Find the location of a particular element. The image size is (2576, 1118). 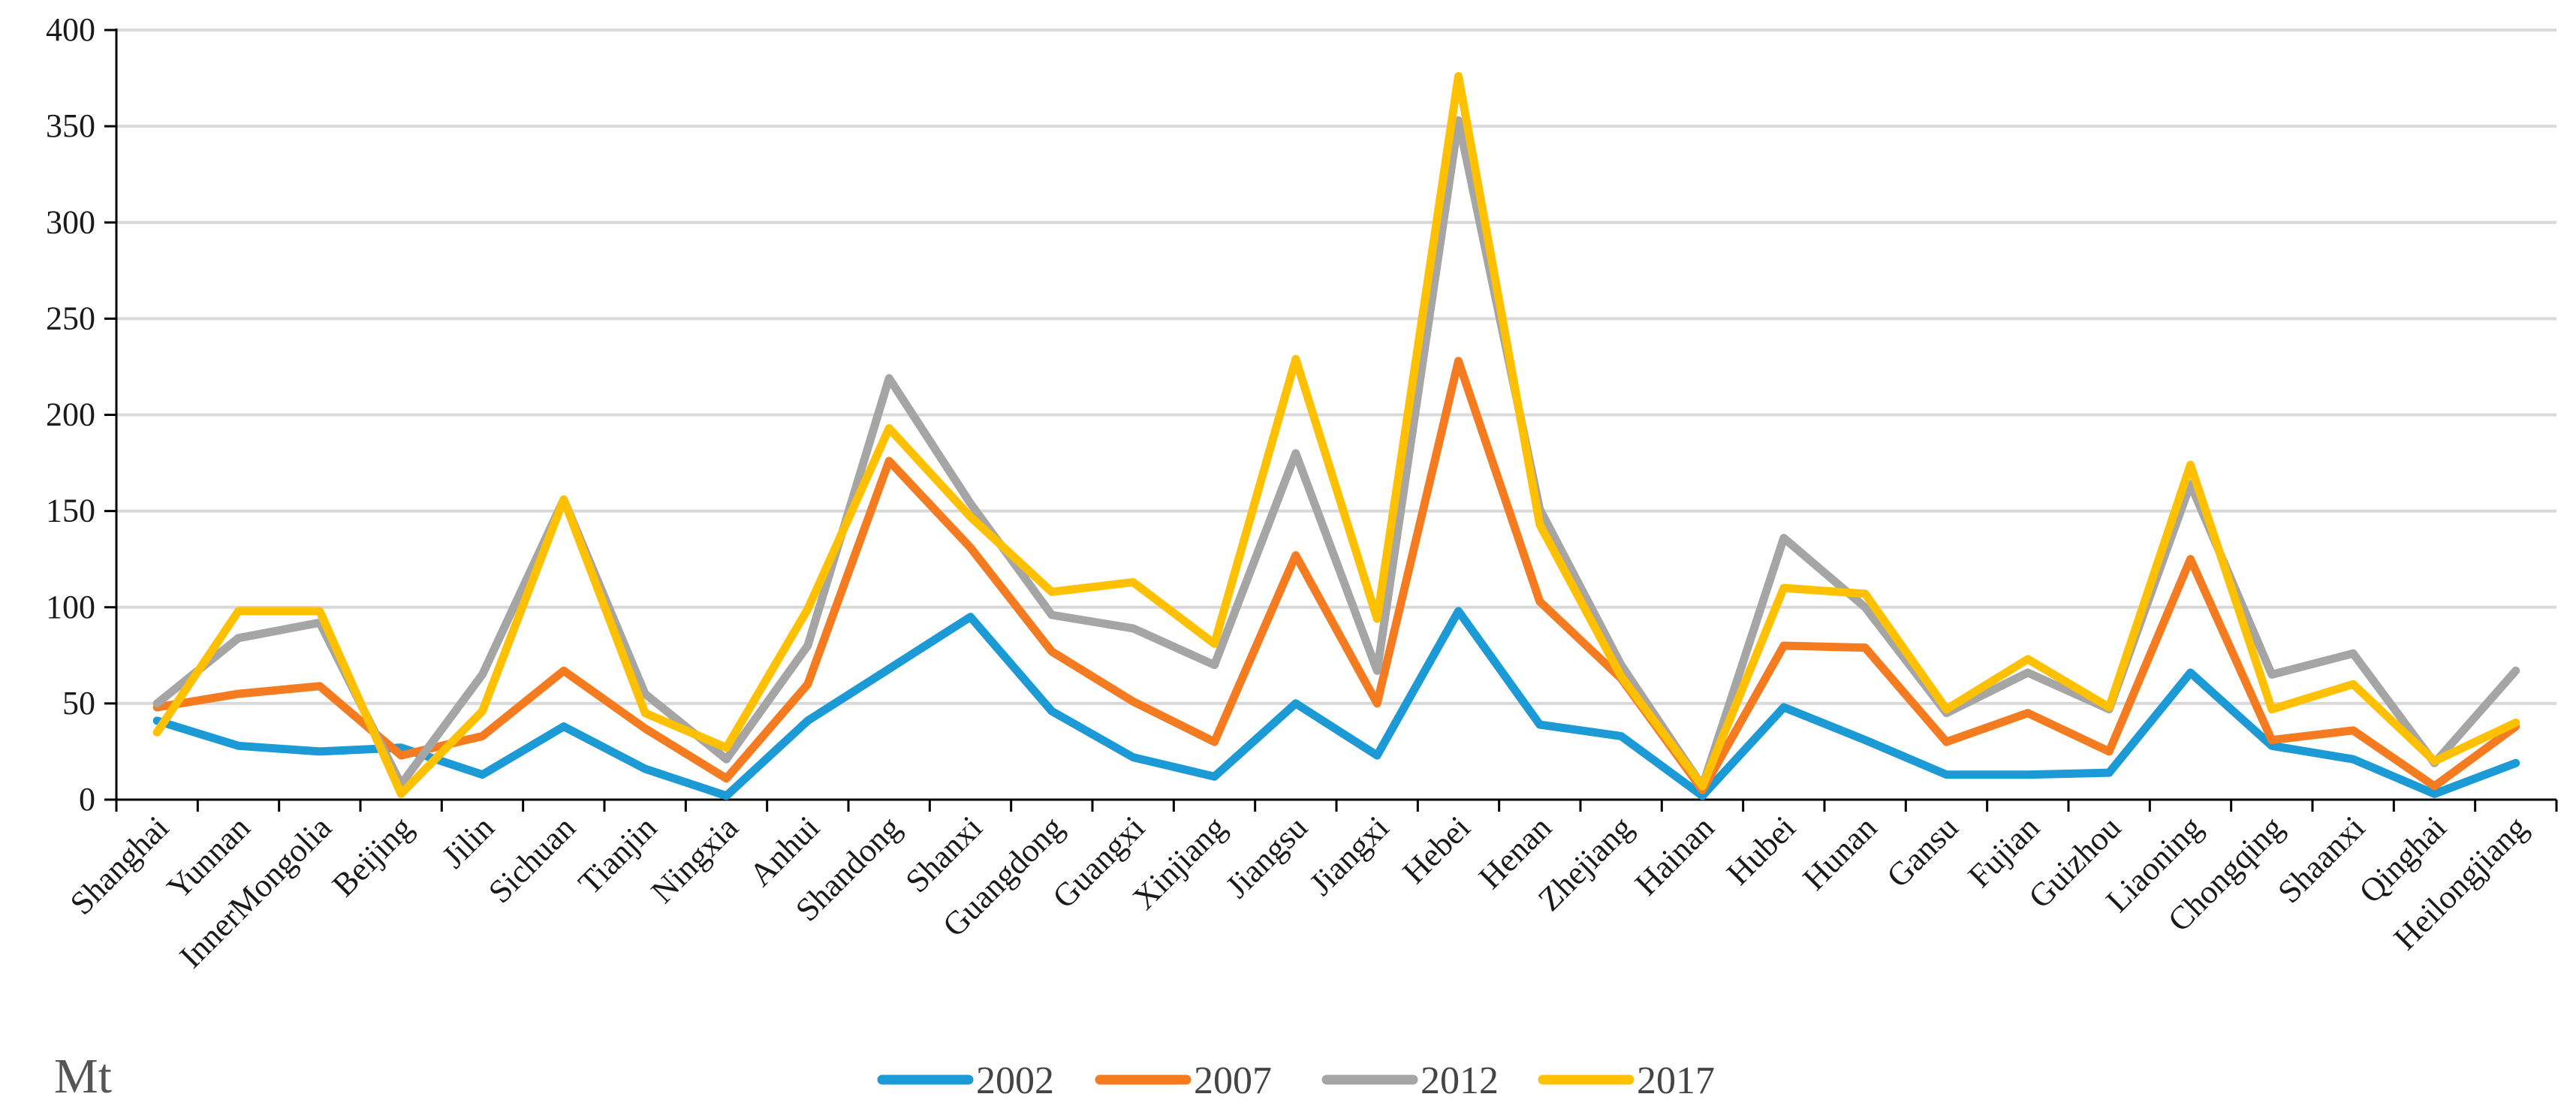

x-tick-label: Jilin is located at coordinates (468, 842).